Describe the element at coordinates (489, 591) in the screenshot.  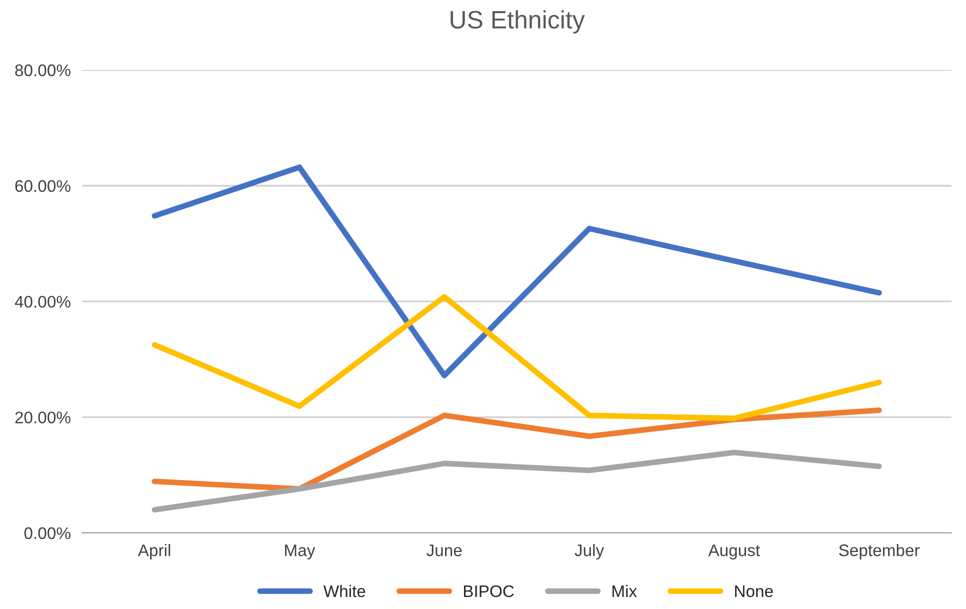
I see `legend-label: BIPOC` at that location.